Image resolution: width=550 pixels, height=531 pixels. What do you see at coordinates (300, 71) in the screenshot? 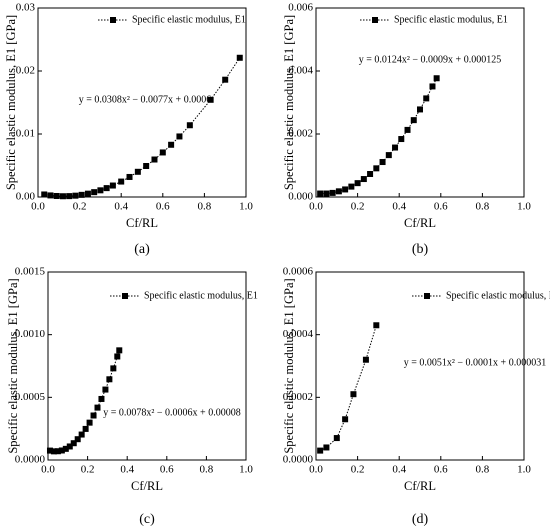
I see `y-tick-label: 0.004` at bounding box center [300, 71].